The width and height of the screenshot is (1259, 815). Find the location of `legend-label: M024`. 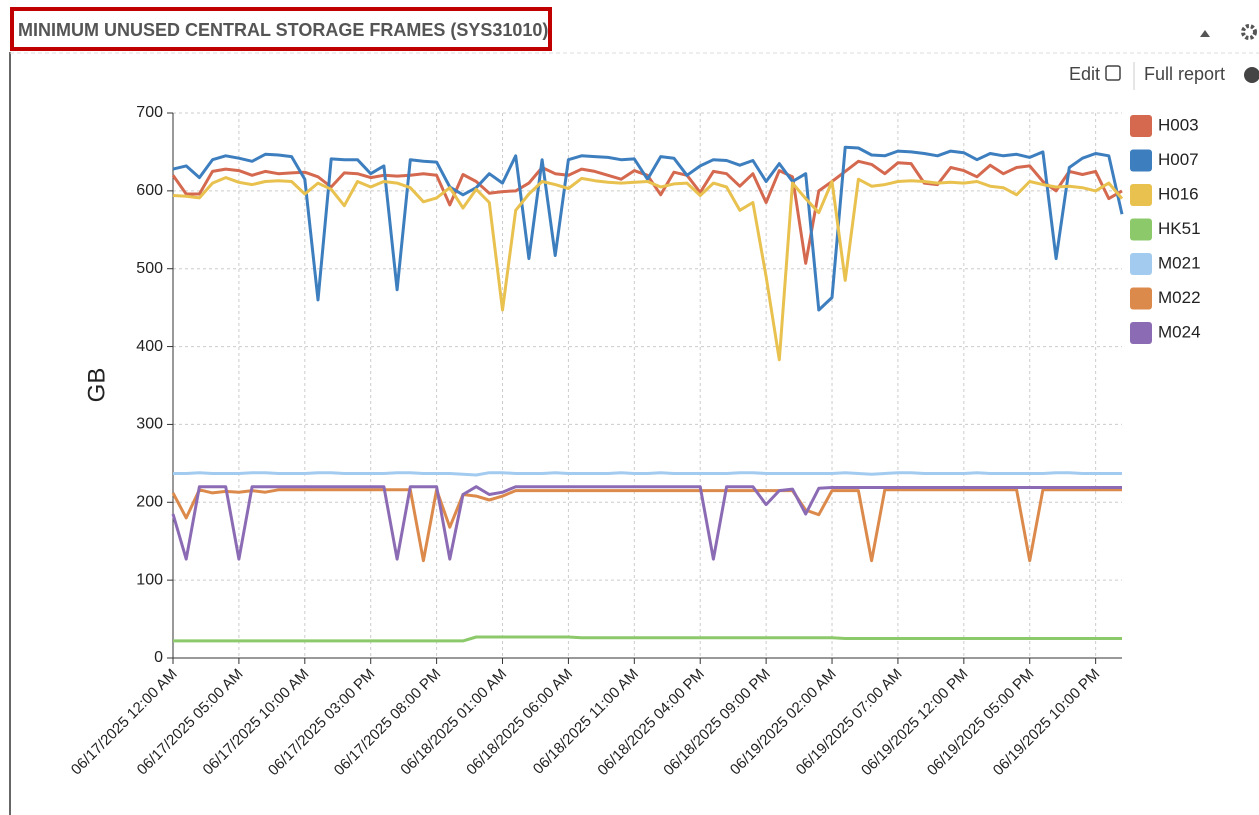

legend-label: M024 is located at coordinates (1179, 331).